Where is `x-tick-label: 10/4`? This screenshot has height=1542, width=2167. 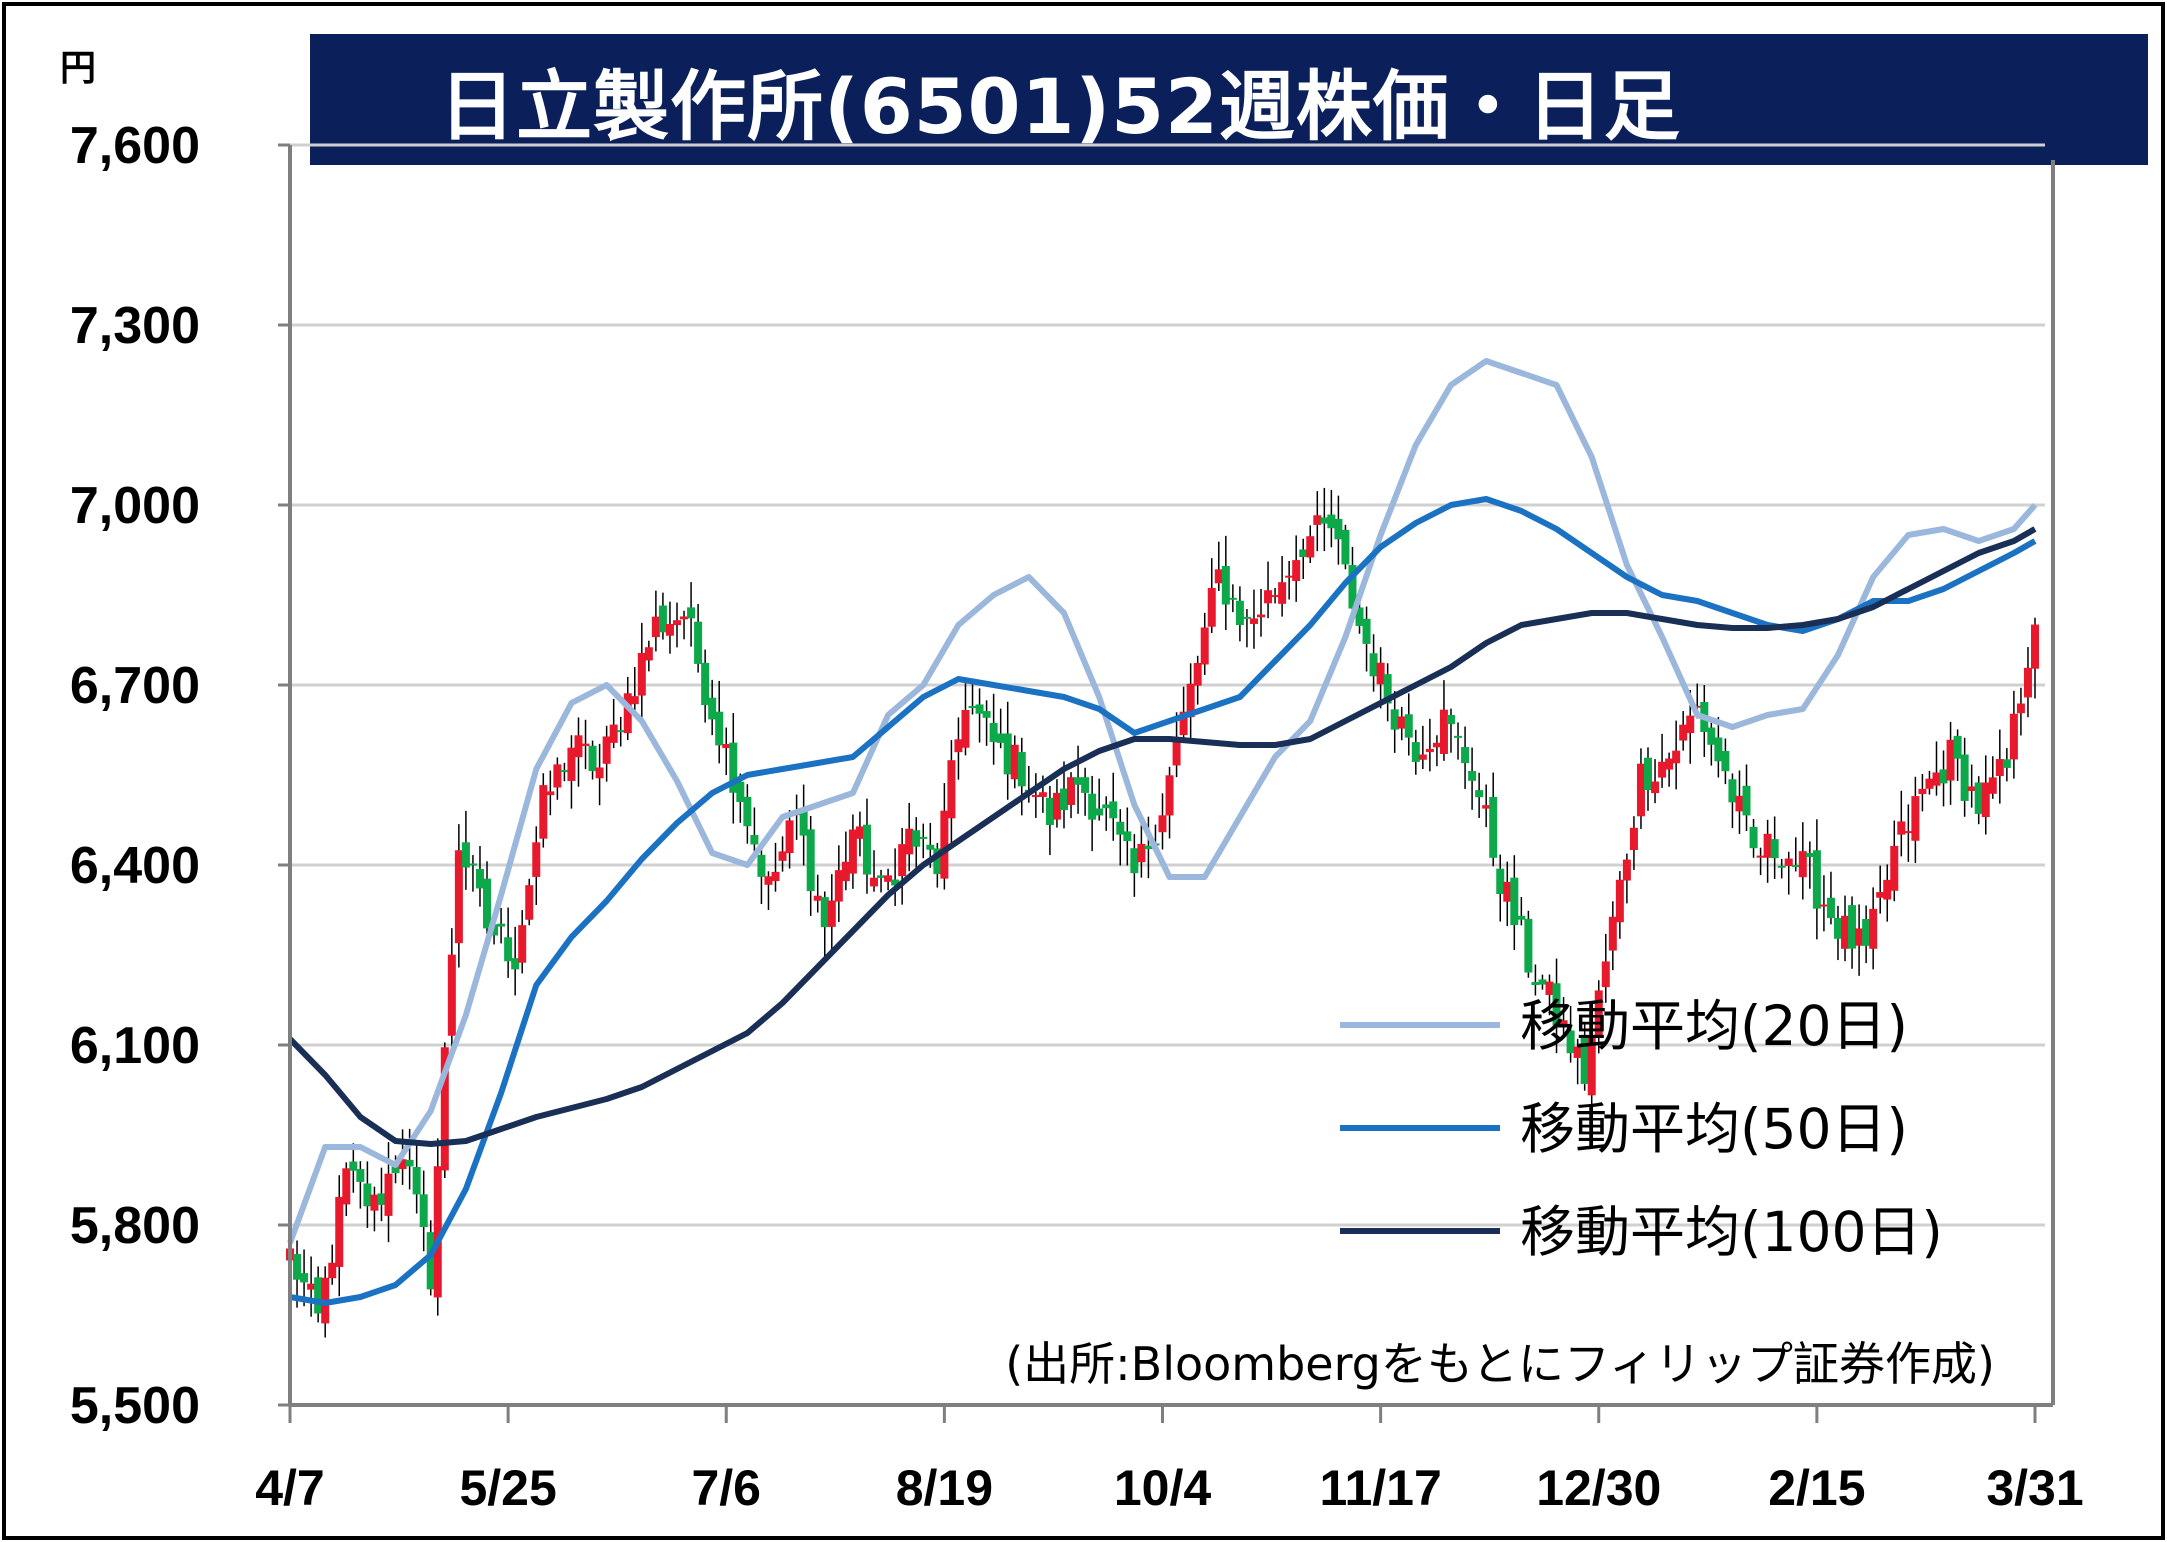 x-tick-label: 10/4 is located at coordinates (1163, 1488).